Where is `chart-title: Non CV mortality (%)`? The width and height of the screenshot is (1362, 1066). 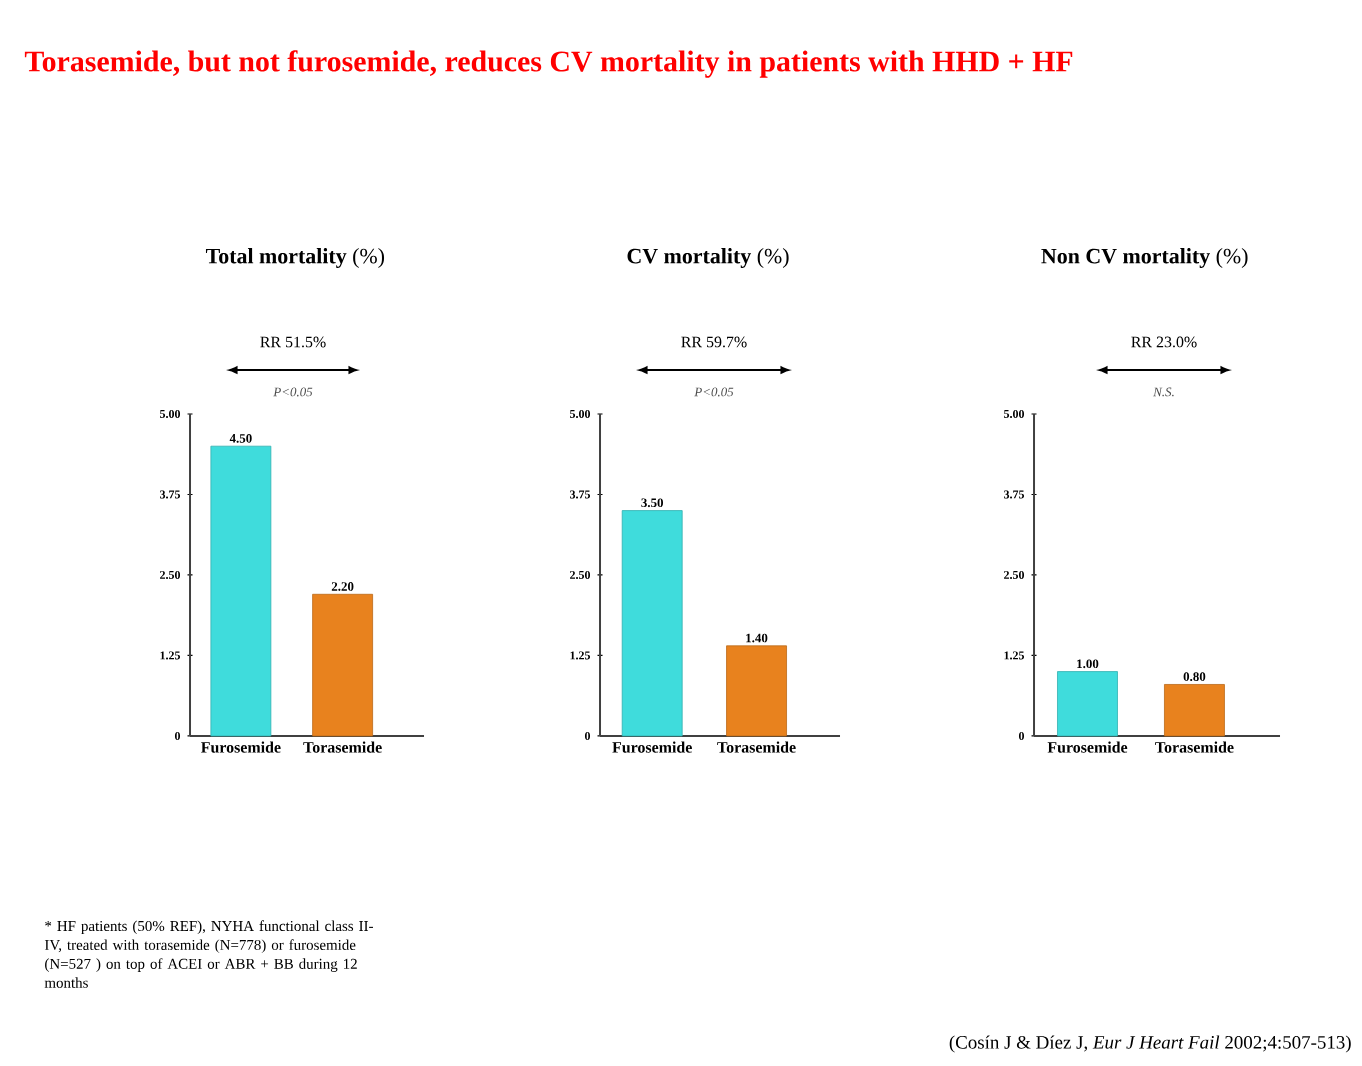 chart-title: Non CV mortality (%) is located at coordinates (1144, 258).